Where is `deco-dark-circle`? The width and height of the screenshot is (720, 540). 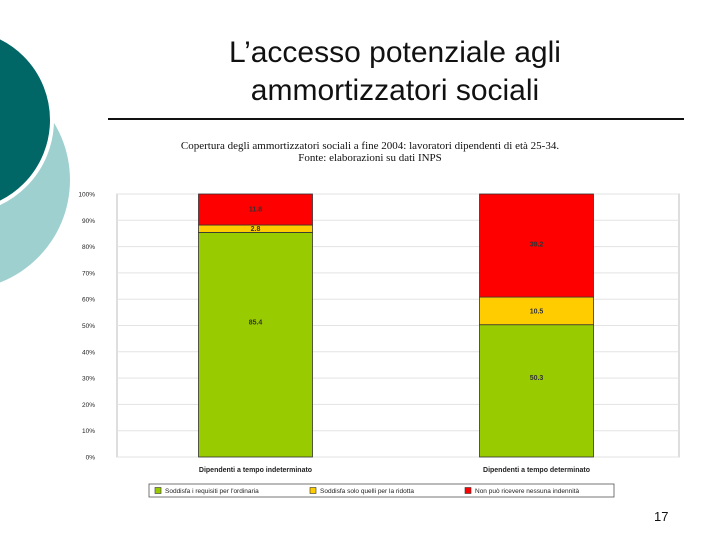 deco-dark-circle is located at coordinates (27, 120).